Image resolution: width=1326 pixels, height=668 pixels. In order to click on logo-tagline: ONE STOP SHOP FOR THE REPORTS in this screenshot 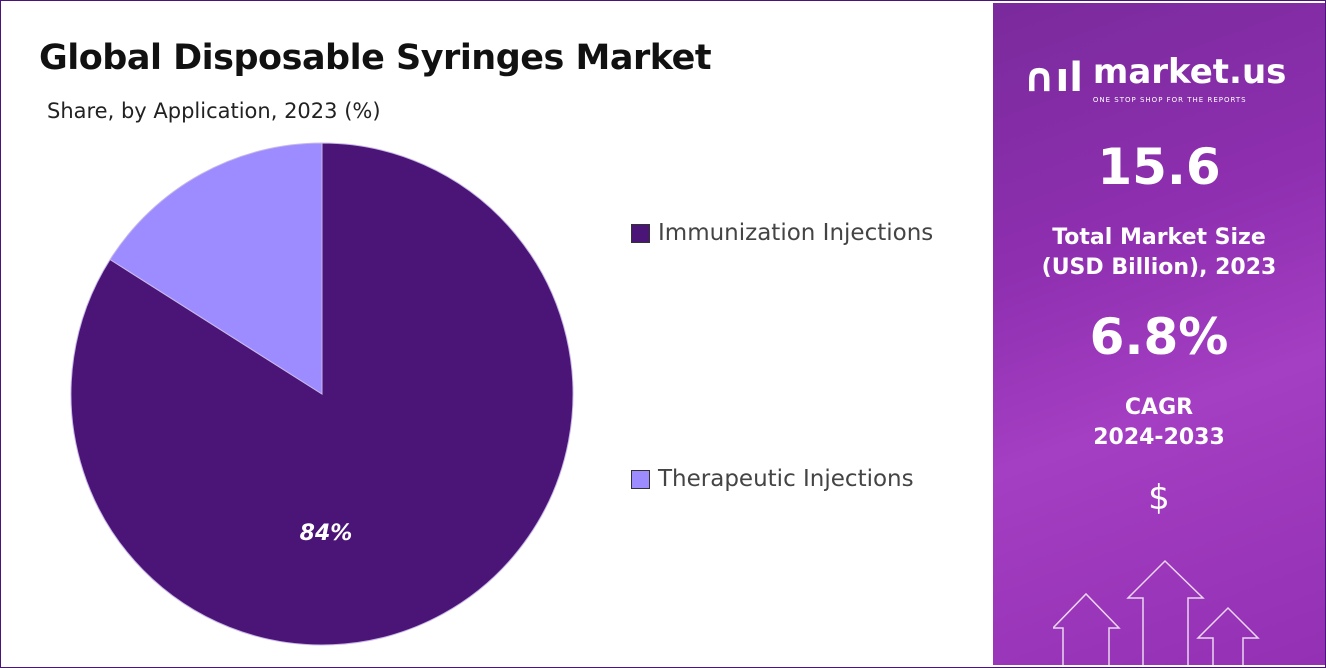, I will do `click(1169, 100)`.